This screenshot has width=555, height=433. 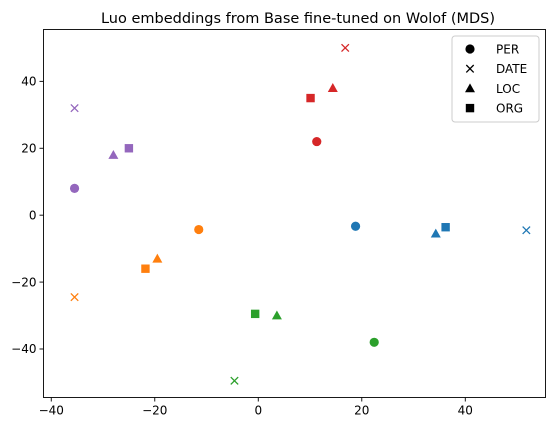 What do you see at coordinates (310, 98) in the screenshot?
I see `point-red-org` at bounding box center [310, 98].